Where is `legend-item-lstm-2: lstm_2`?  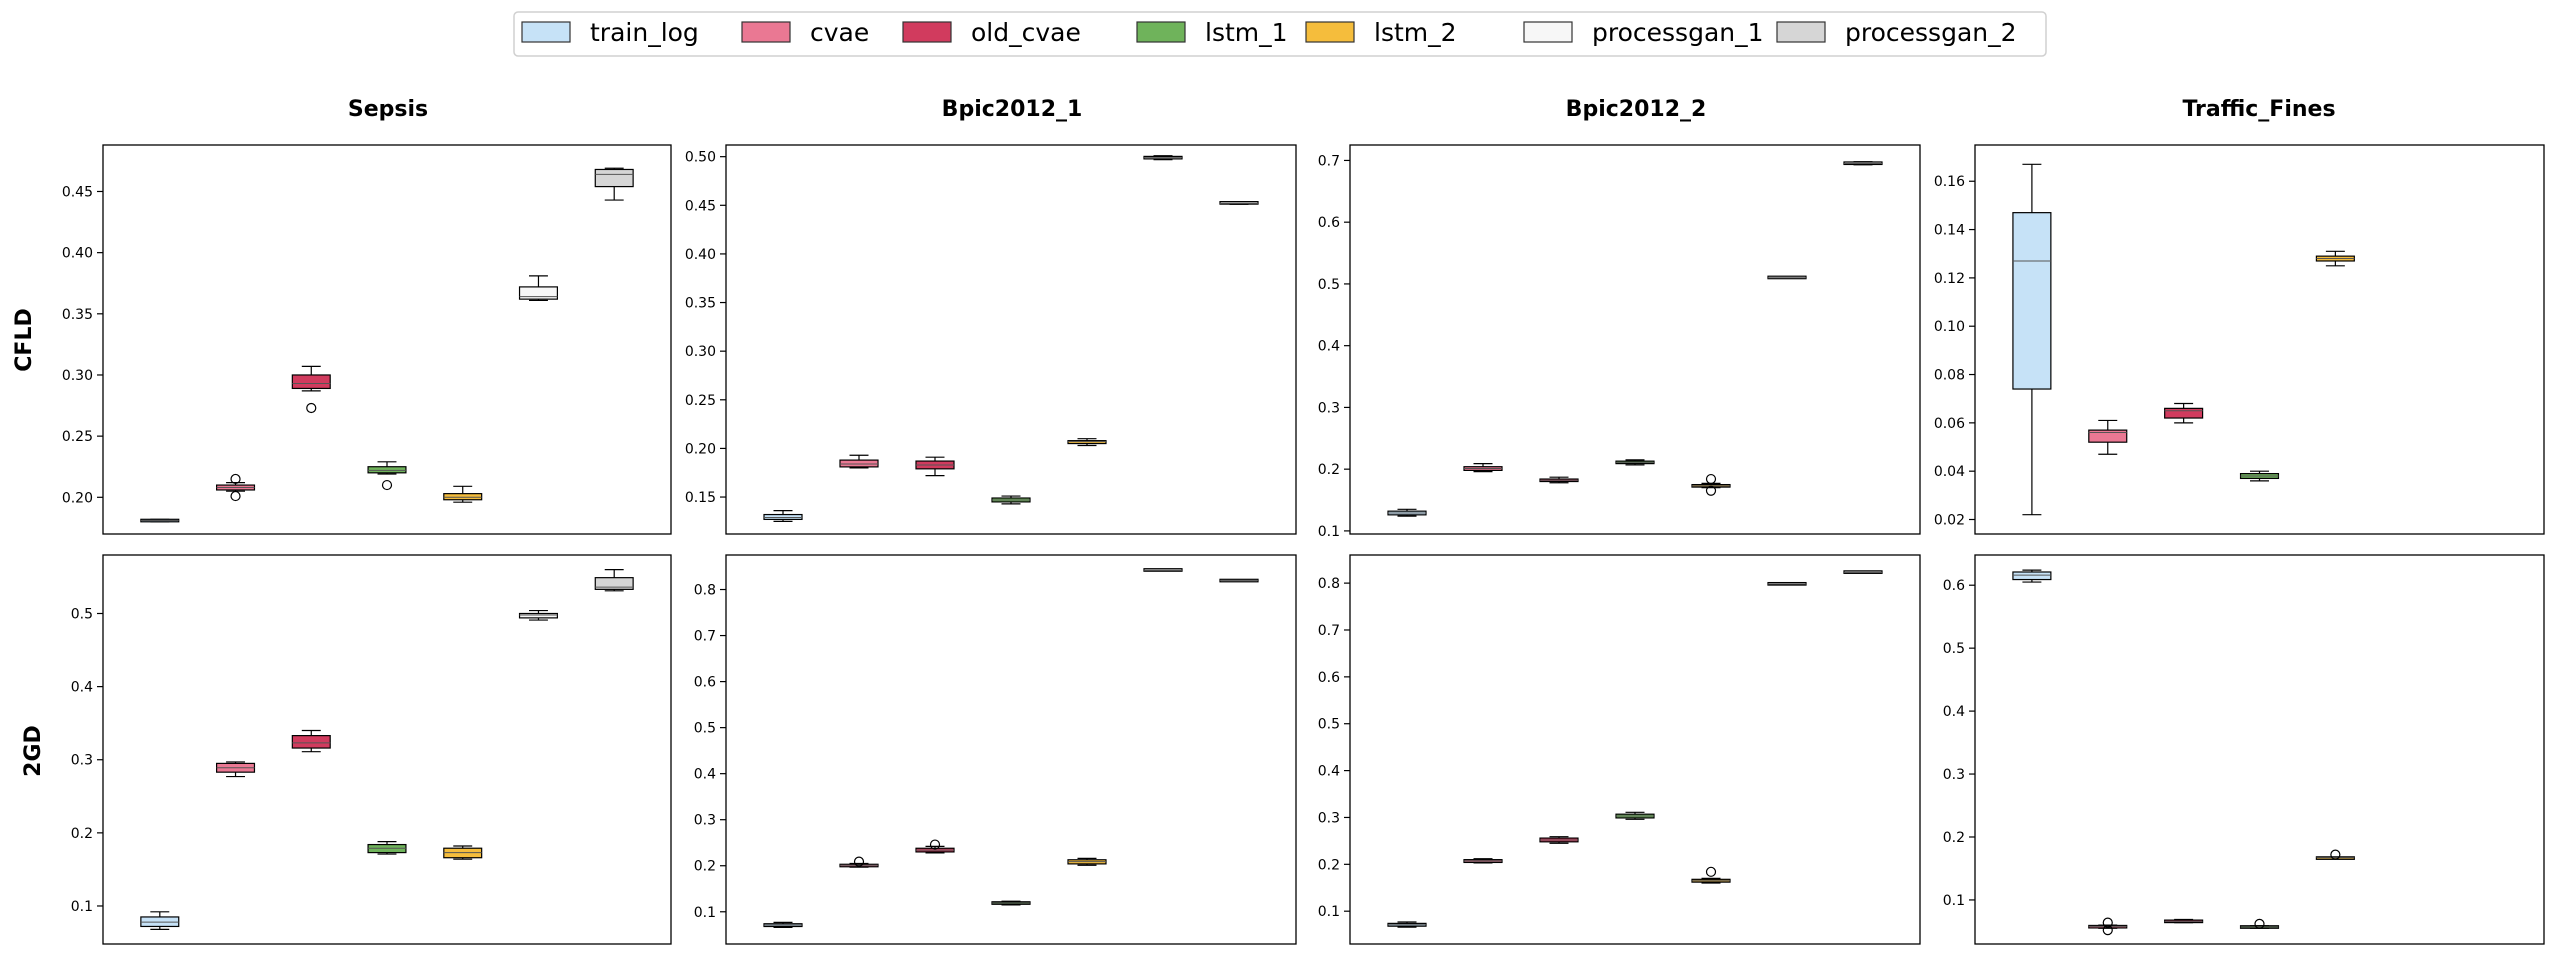
legend-item-lstm-2: lstm_2 is located at coordinates (1381, 32).